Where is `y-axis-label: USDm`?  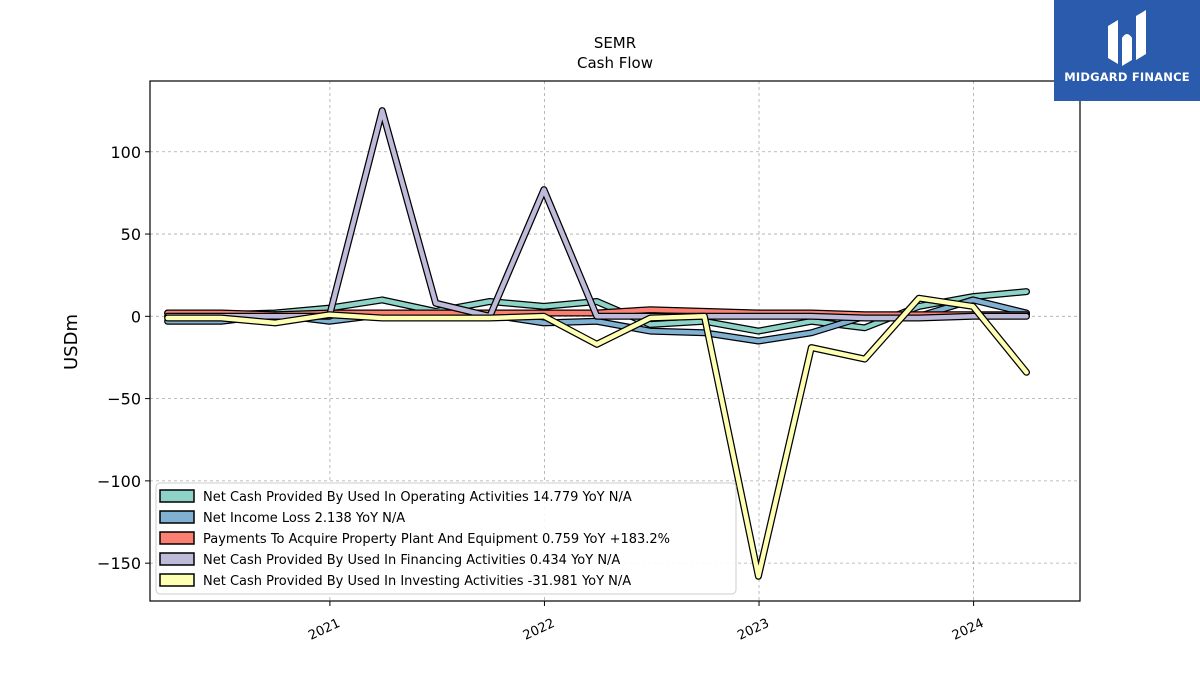 y-axis-label: USDm is located at coordinates (71, 342).